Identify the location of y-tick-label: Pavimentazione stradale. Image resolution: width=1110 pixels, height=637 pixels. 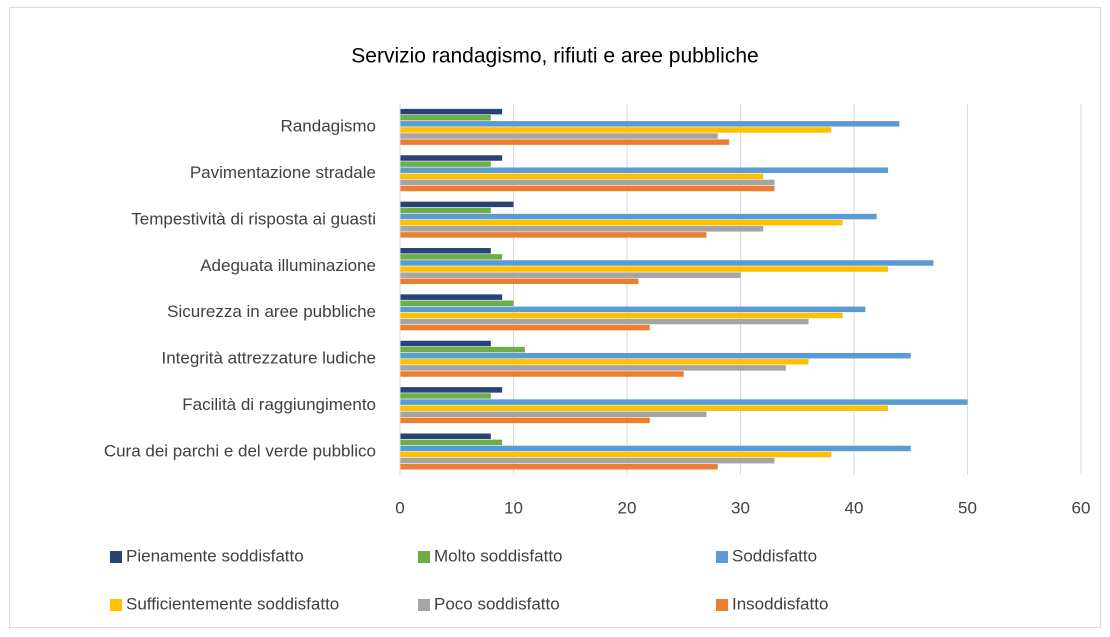
(283, 172).